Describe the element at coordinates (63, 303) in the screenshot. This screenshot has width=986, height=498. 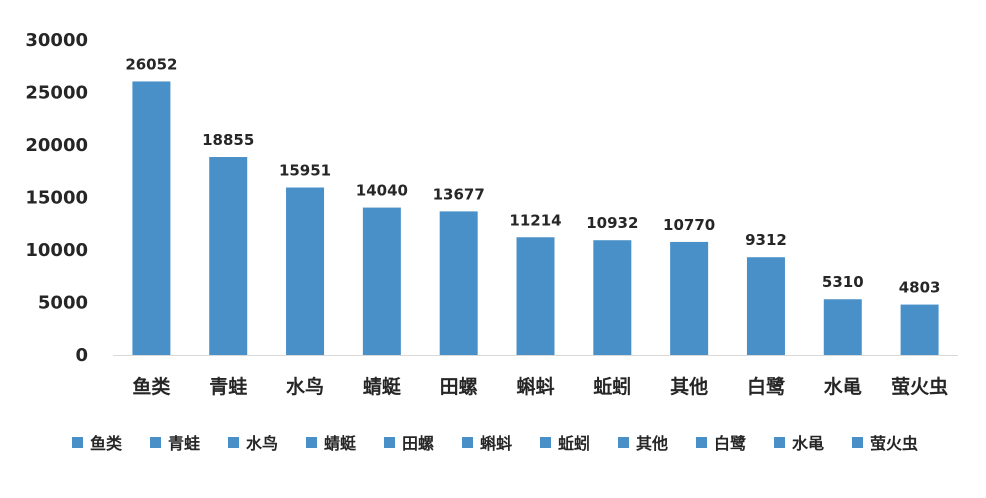
I see `y-tick-label: 5000` at that location.